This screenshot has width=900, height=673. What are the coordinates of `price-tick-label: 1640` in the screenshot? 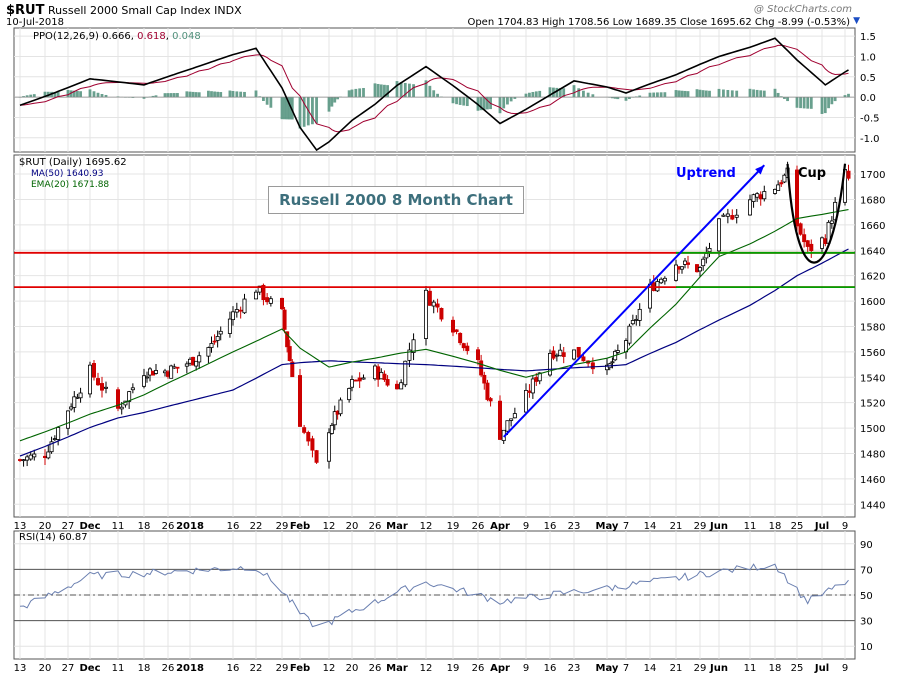 It's located at (872, 251).